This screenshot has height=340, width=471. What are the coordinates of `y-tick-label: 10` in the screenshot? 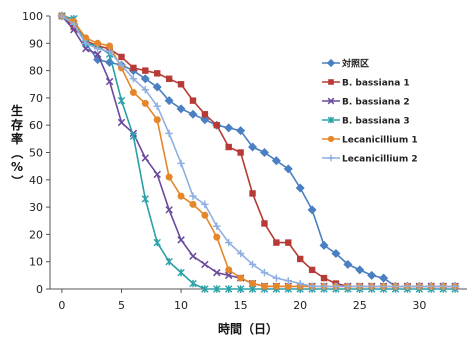 It's located at (36, 262).